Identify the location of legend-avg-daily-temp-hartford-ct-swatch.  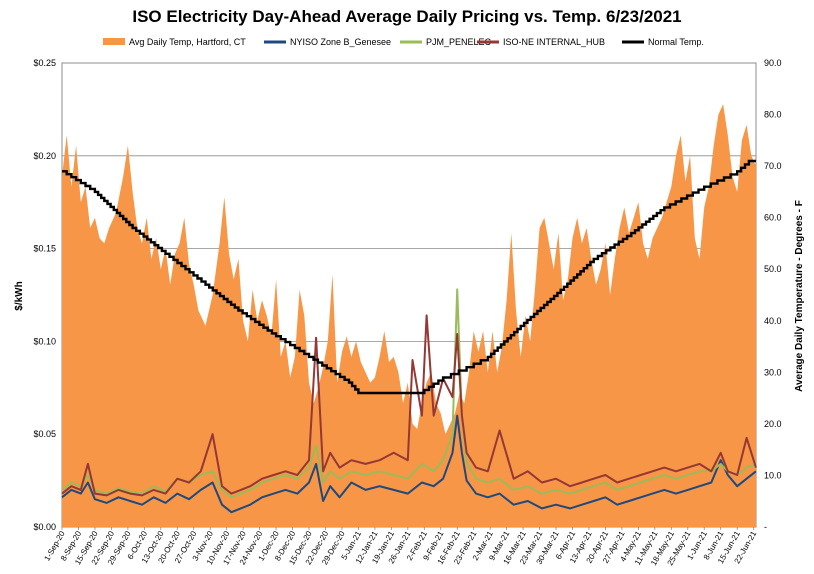
(114, 41).